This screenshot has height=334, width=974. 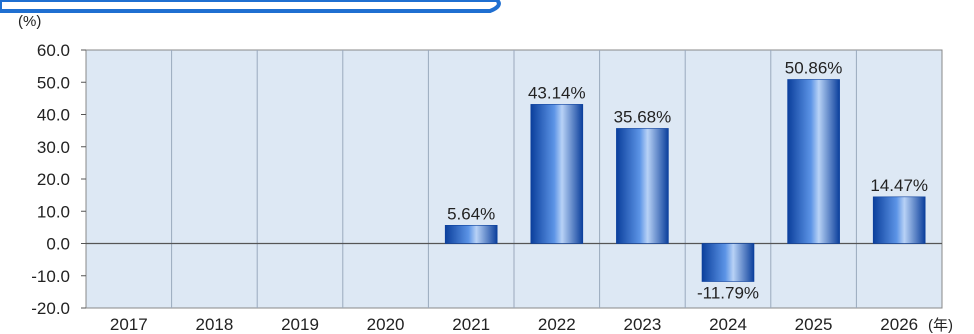 I want to click on data-label-2026: 14.47%, so click(x=899, y=185).